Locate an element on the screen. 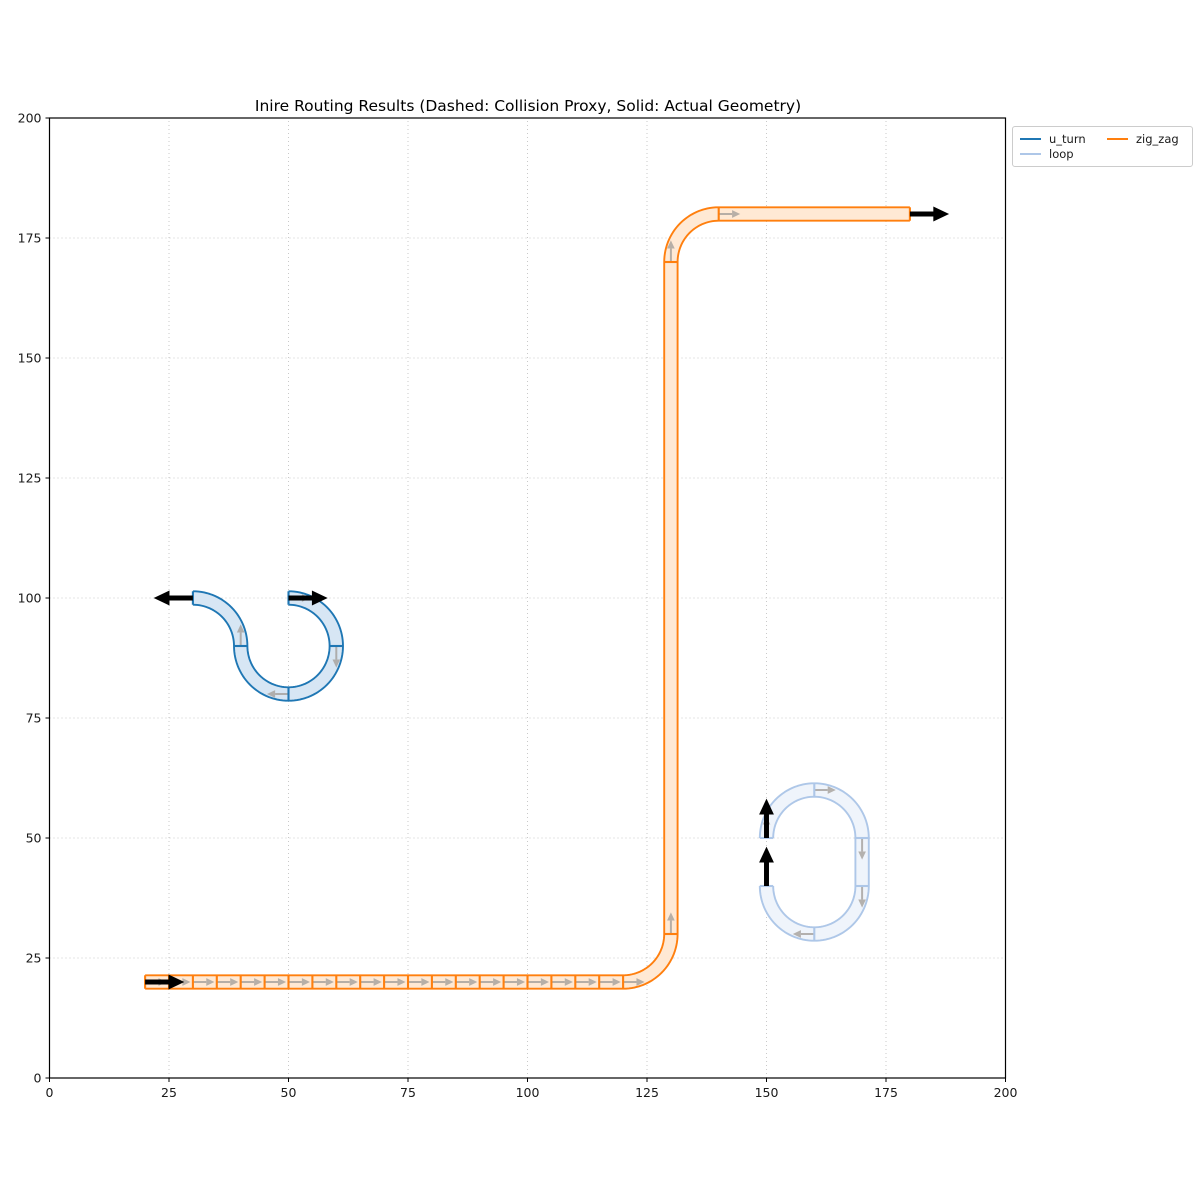 The height and width of the screenshot is (1200, 1200). legend: u_turn loop zig_zag is located at coordinates (1102, 146).